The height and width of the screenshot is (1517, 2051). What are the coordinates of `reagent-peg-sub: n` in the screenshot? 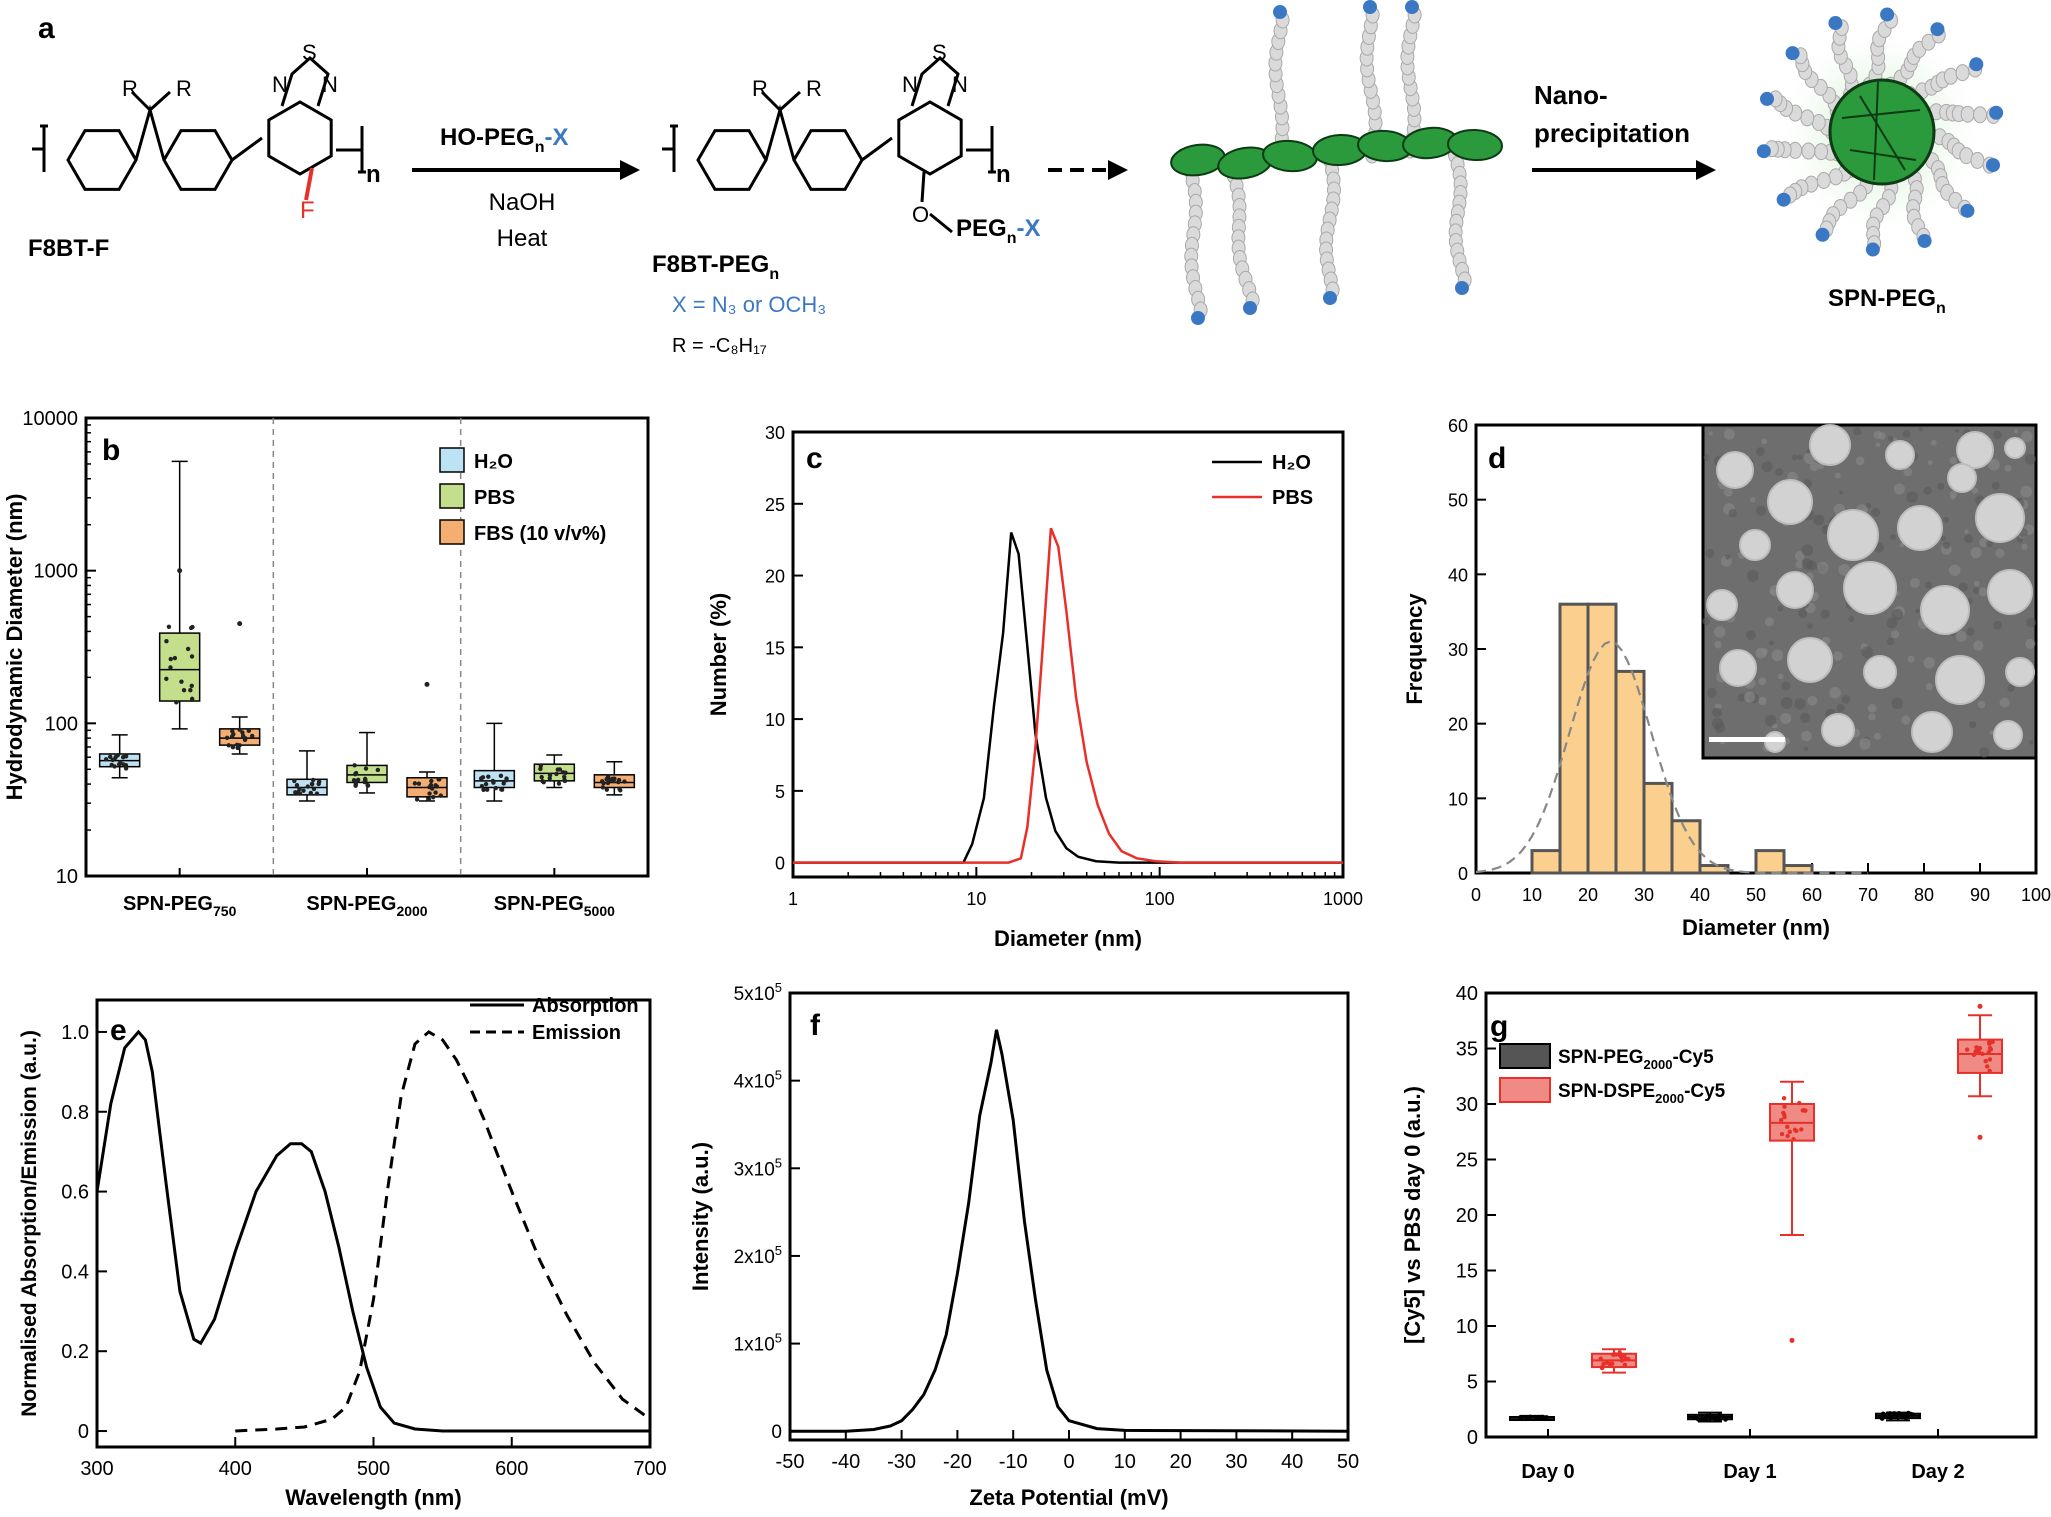 It's located at (540, 147).